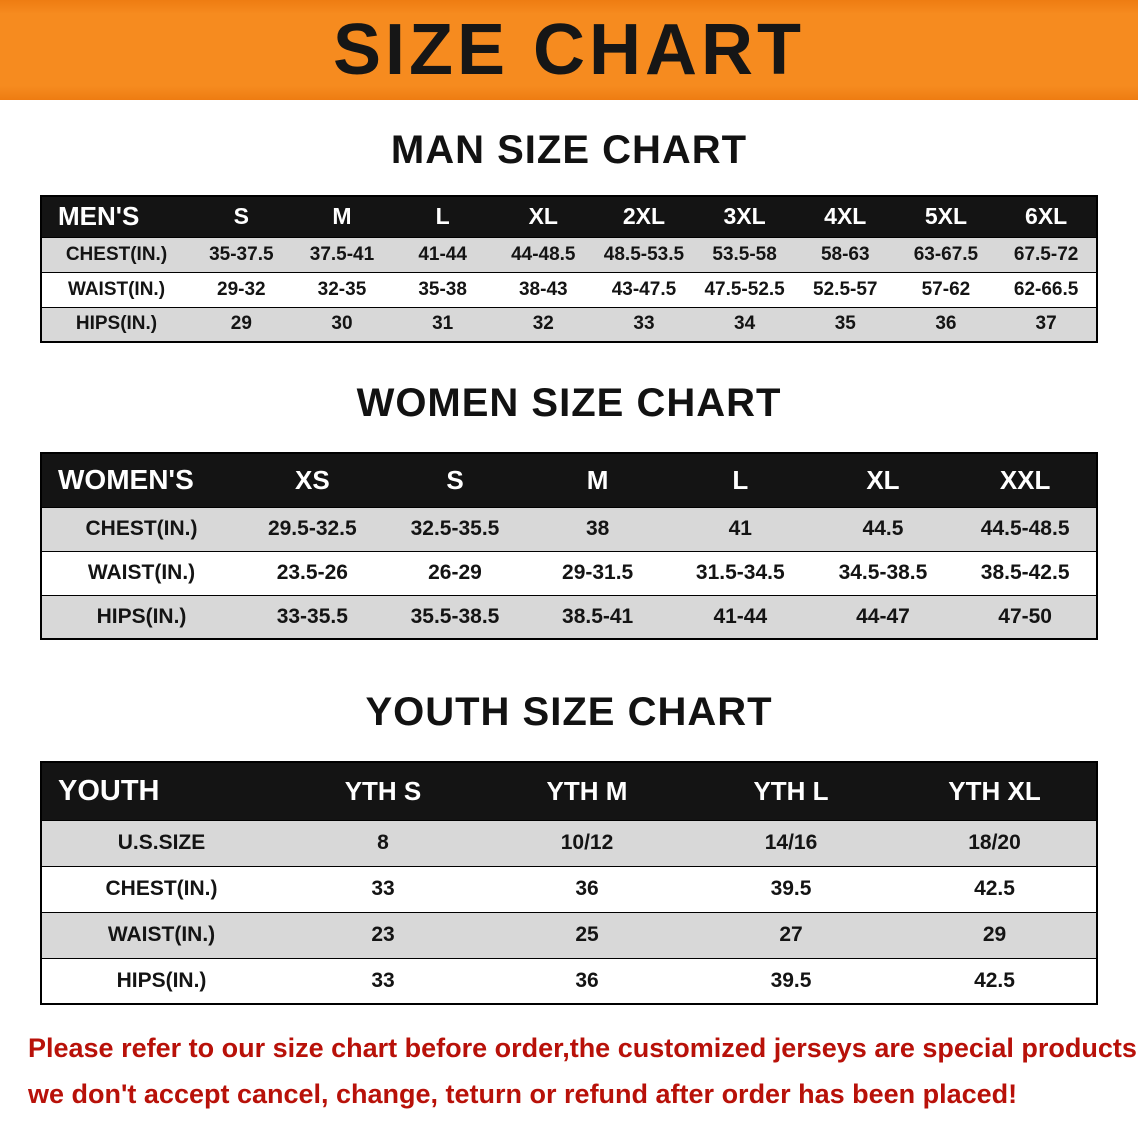 The width and height of the screenshot is (1138, 1132). I want to click on column-header-cell: YTH XL, so click(994, 790).